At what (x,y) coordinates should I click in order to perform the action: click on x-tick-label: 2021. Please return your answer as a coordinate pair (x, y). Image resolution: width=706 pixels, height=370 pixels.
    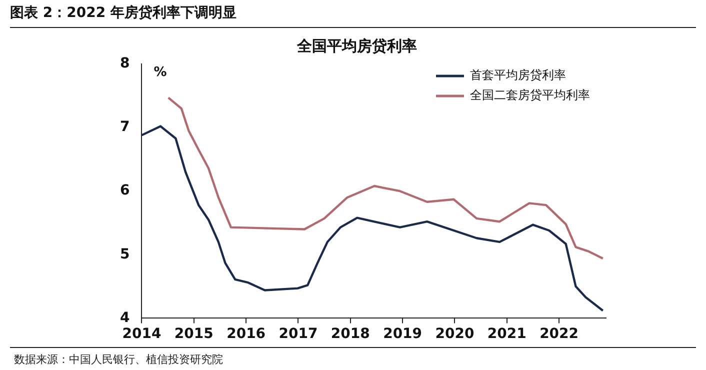
    Looking at the image, I should click on (506, 334).